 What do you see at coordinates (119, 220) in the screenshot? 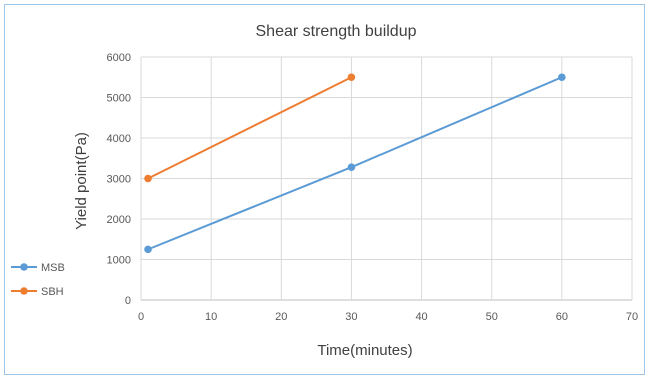
I see `y-tick-label: 2000` at bounding box center [119, 220].